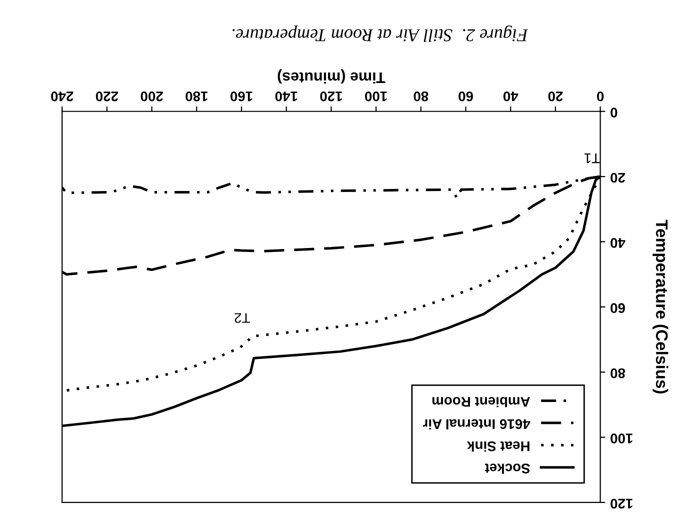 This screenshot has height=518, width=690. Describe the element at coordinates (286, 96) in the screenshot. I see `x-tick-label: 140` at that location.